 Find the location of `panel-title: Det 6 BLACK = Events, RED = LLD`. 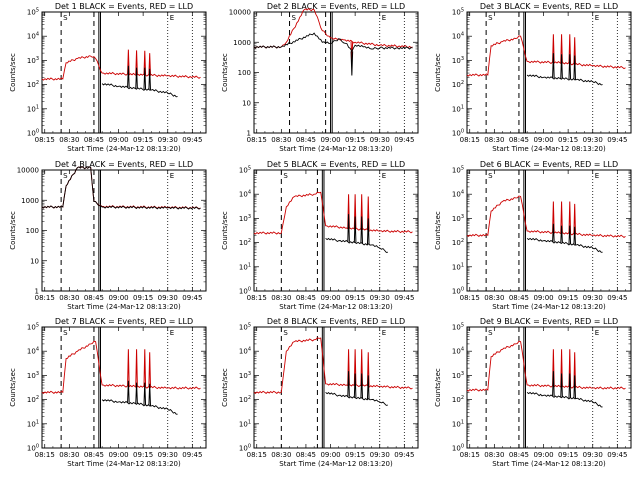

panel-title: Det 6 BLACK = Events, RED = LLD is located at coordinates (549, 164).